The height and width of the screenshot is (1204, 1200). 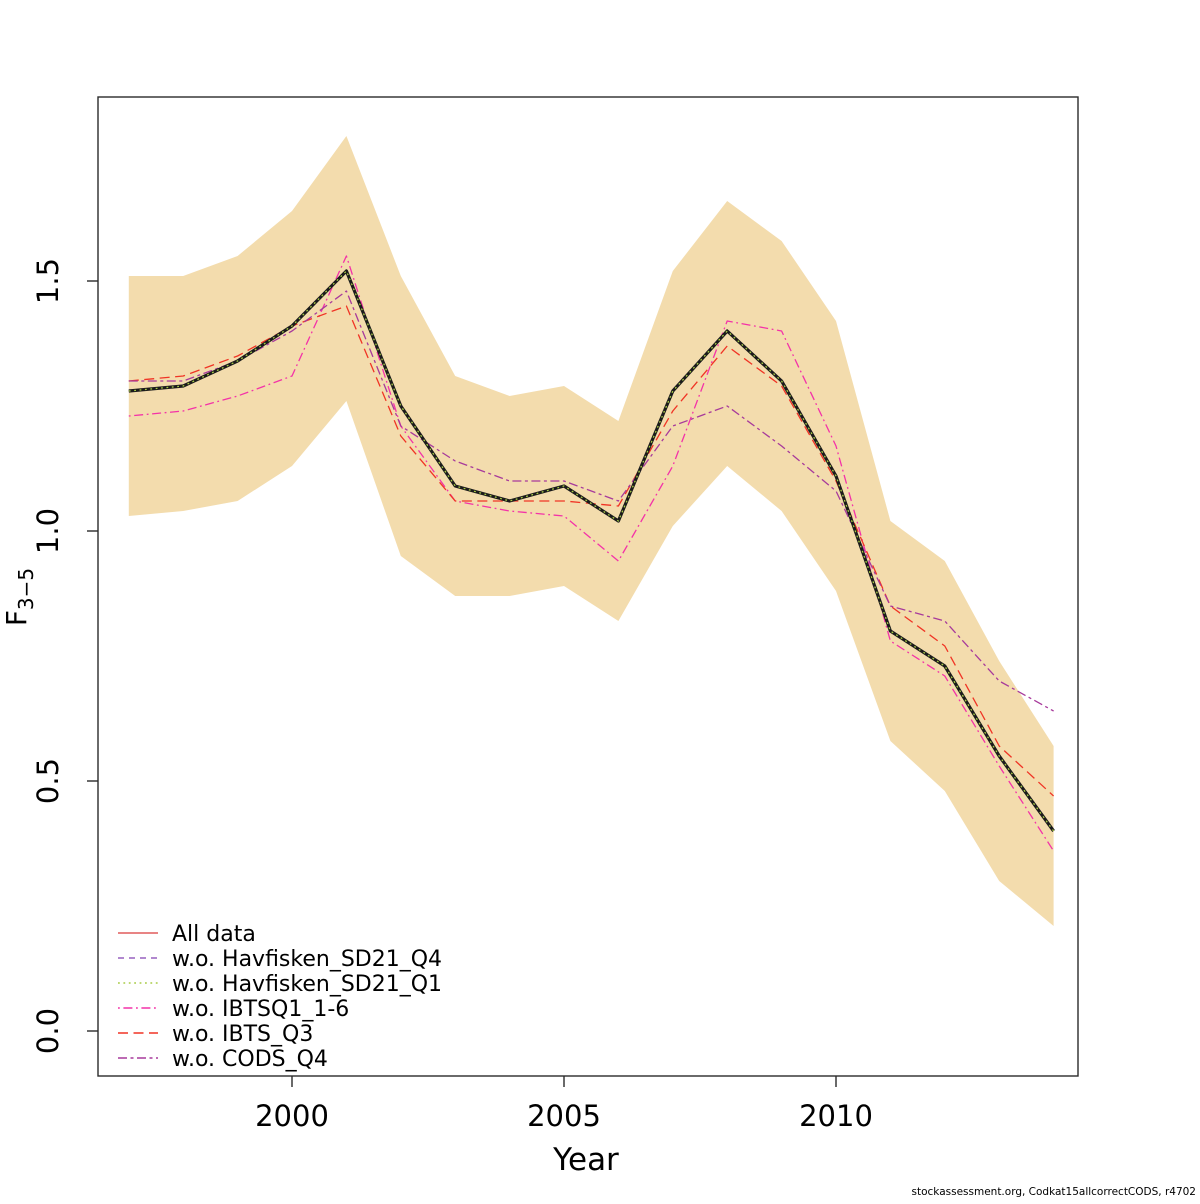 I want to click on y-tick-label-0.5: 0.5, so click(x=48, y=781).